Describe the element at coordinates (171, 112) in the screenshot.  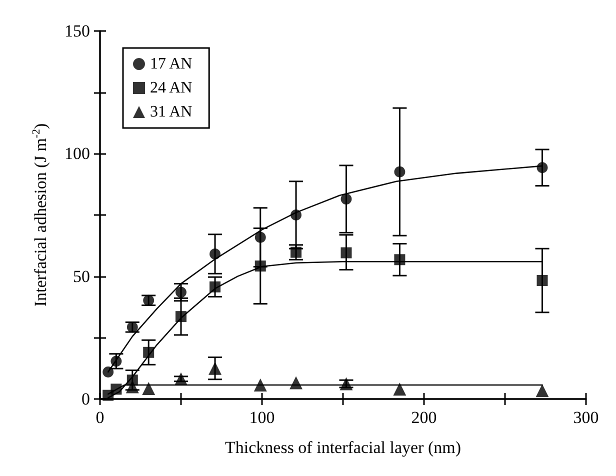
I see `legend-label: 31 AN` at that location.